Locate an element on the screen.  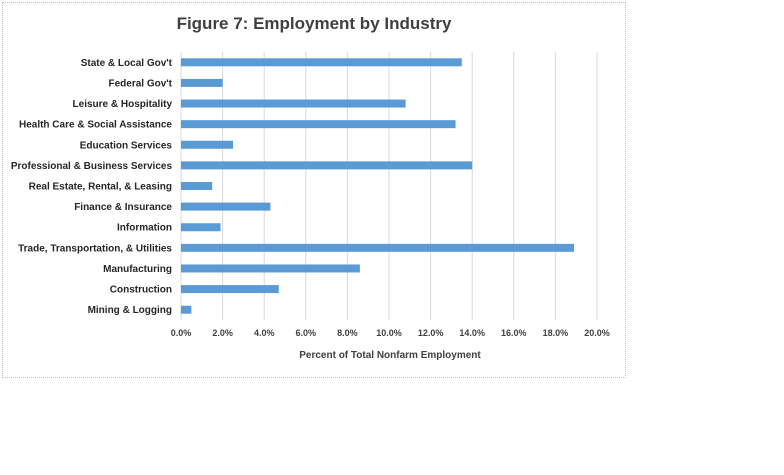
category-label: Mining & Logging is located at coordinates (130, 310).